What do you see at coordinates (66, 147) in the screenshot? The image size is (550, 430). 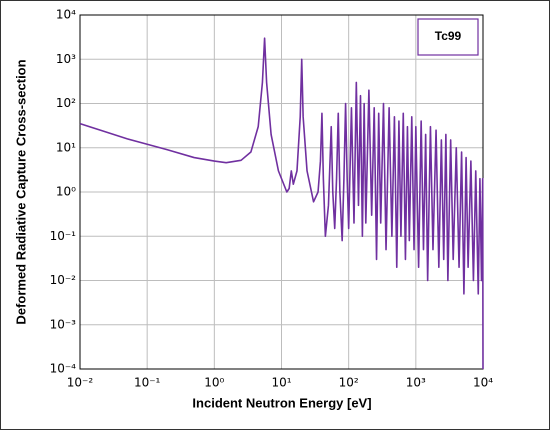 I see `y-tick-label: 10¹` at bounding box center [66, 147].